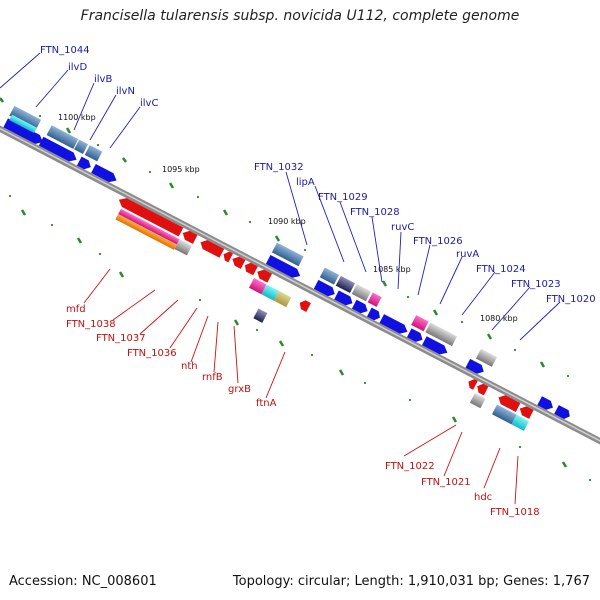  I want to click on gene-label-ilvb: ilvB, so click(103, 79).